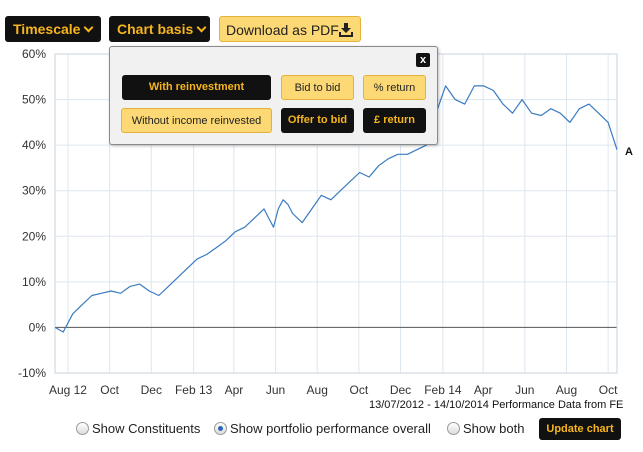 The height and width of the screenshot is (452, 643). I want to click on without-income-reinvested-option: Without income reinvested, so click(196, 120).